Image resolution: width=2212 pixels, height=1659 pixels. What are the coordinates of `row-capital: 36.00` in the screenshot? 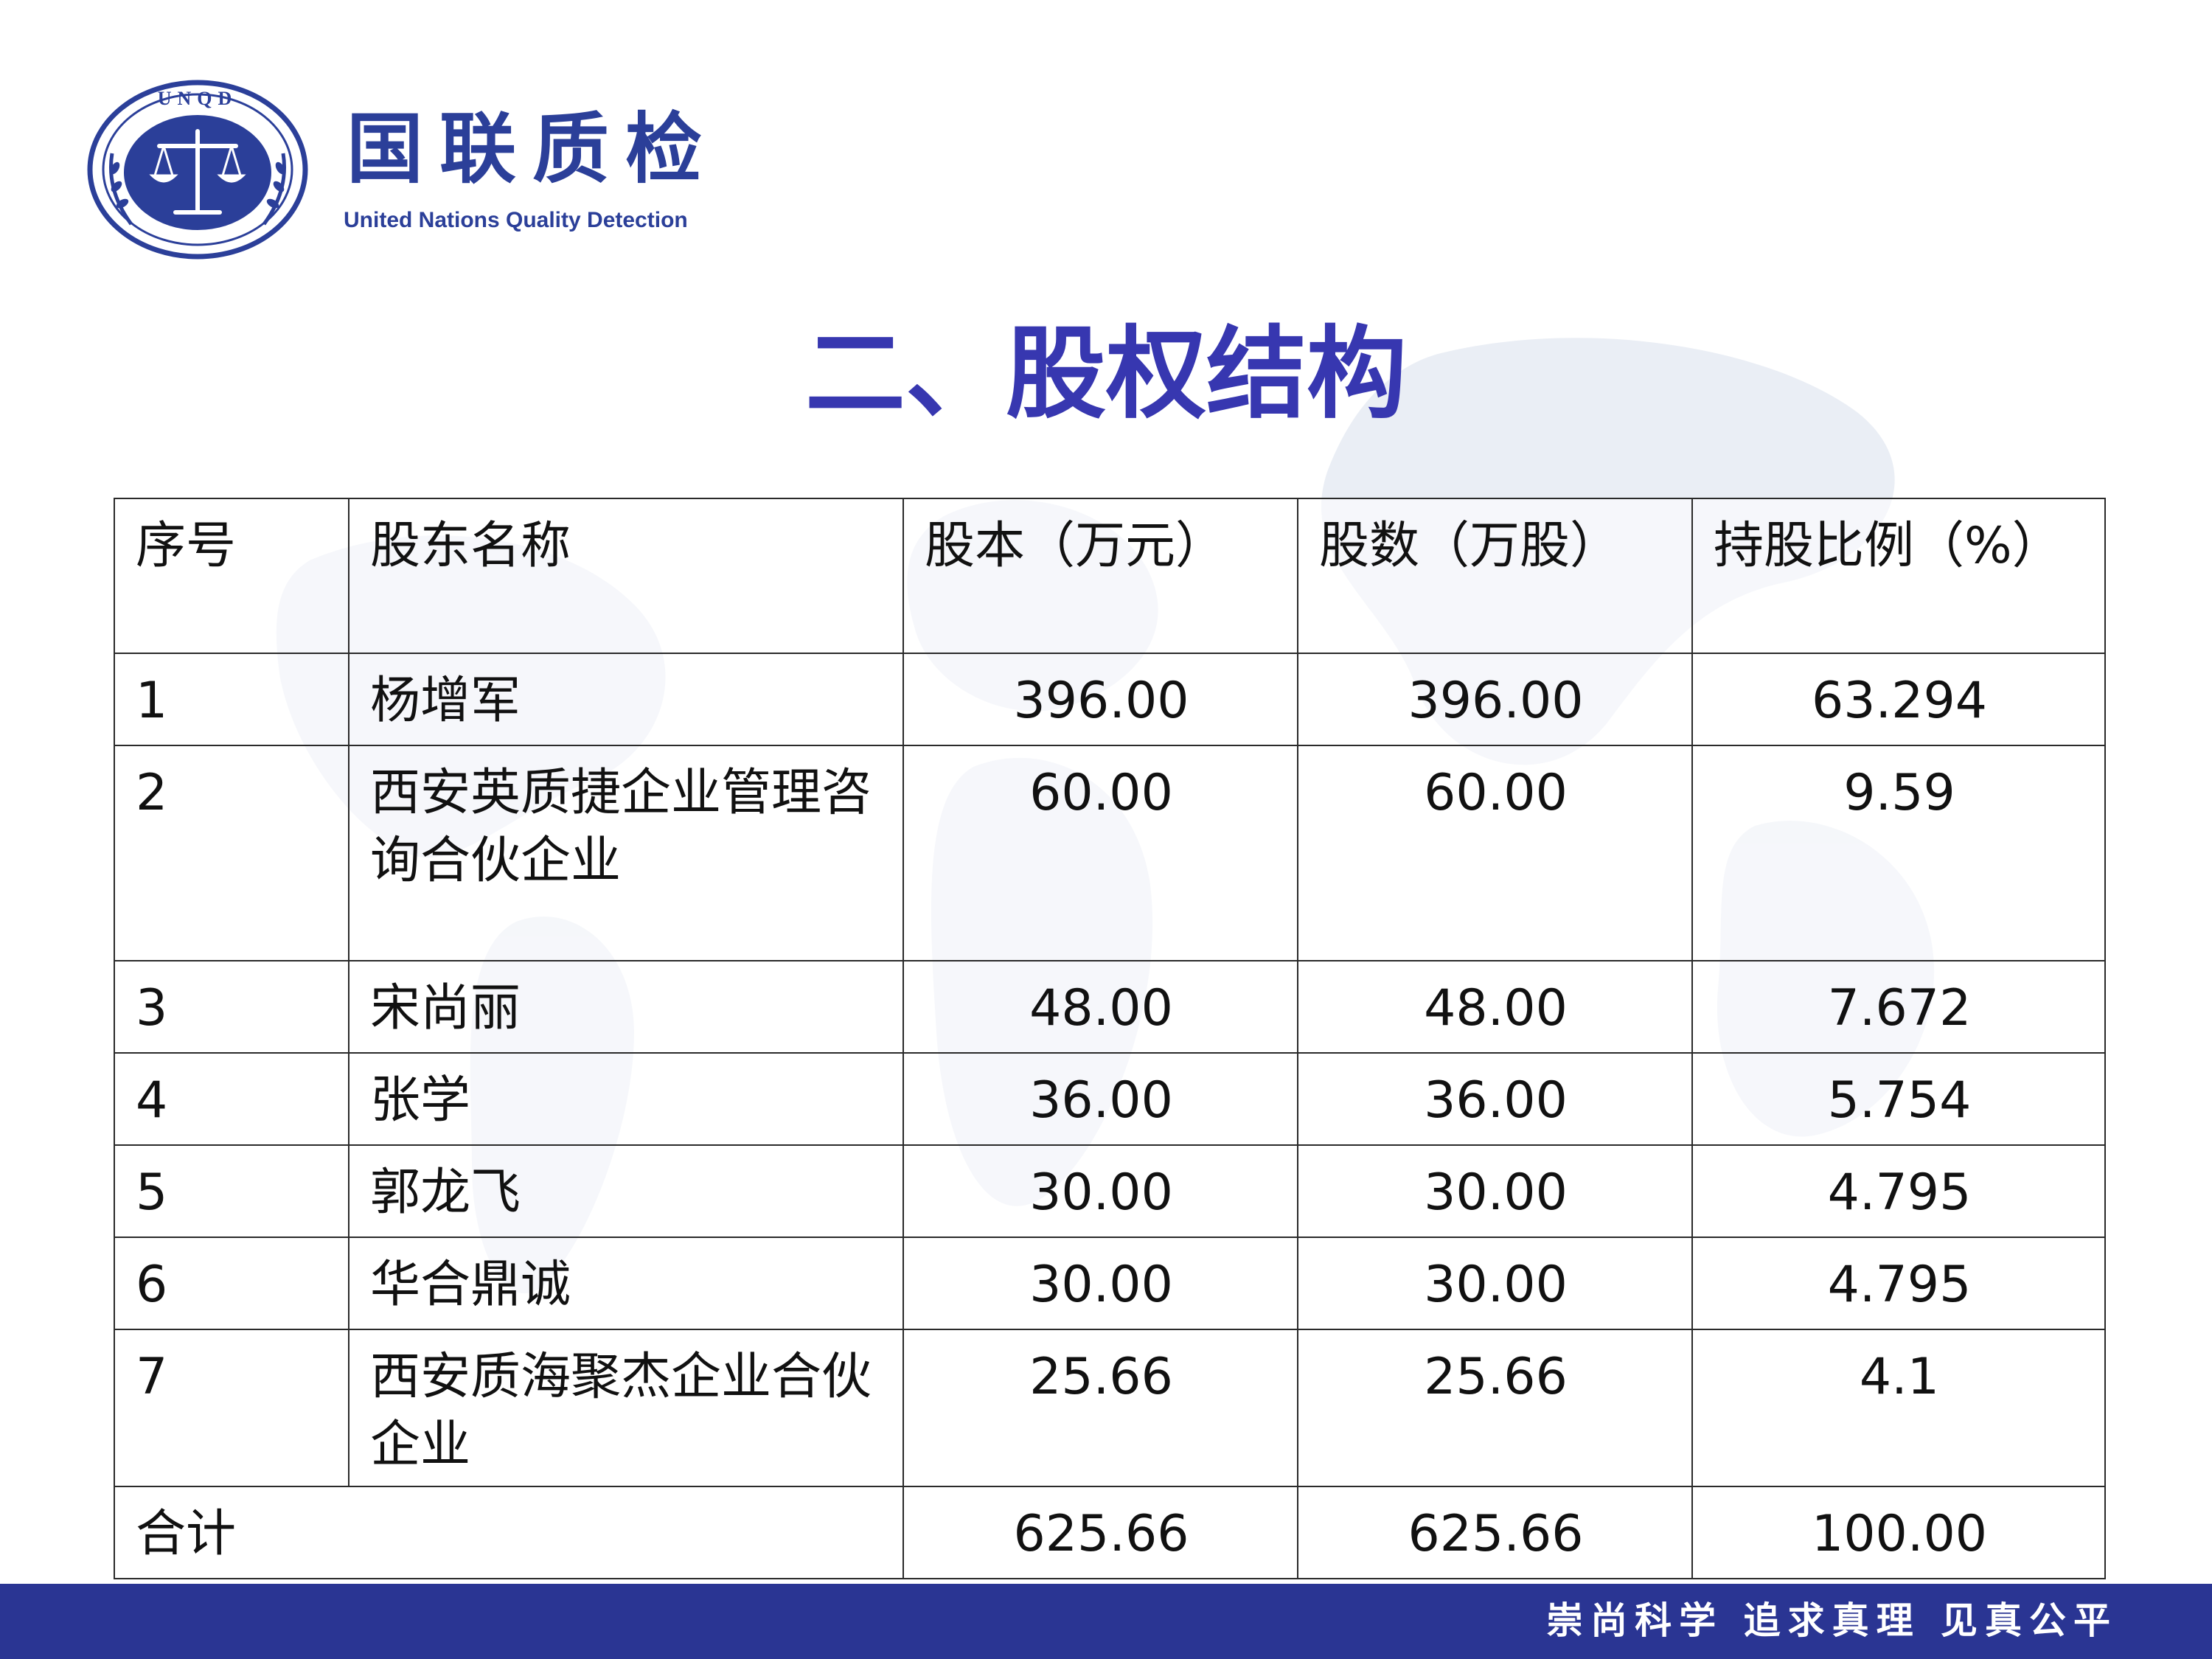 It's located at (1100, 1099).